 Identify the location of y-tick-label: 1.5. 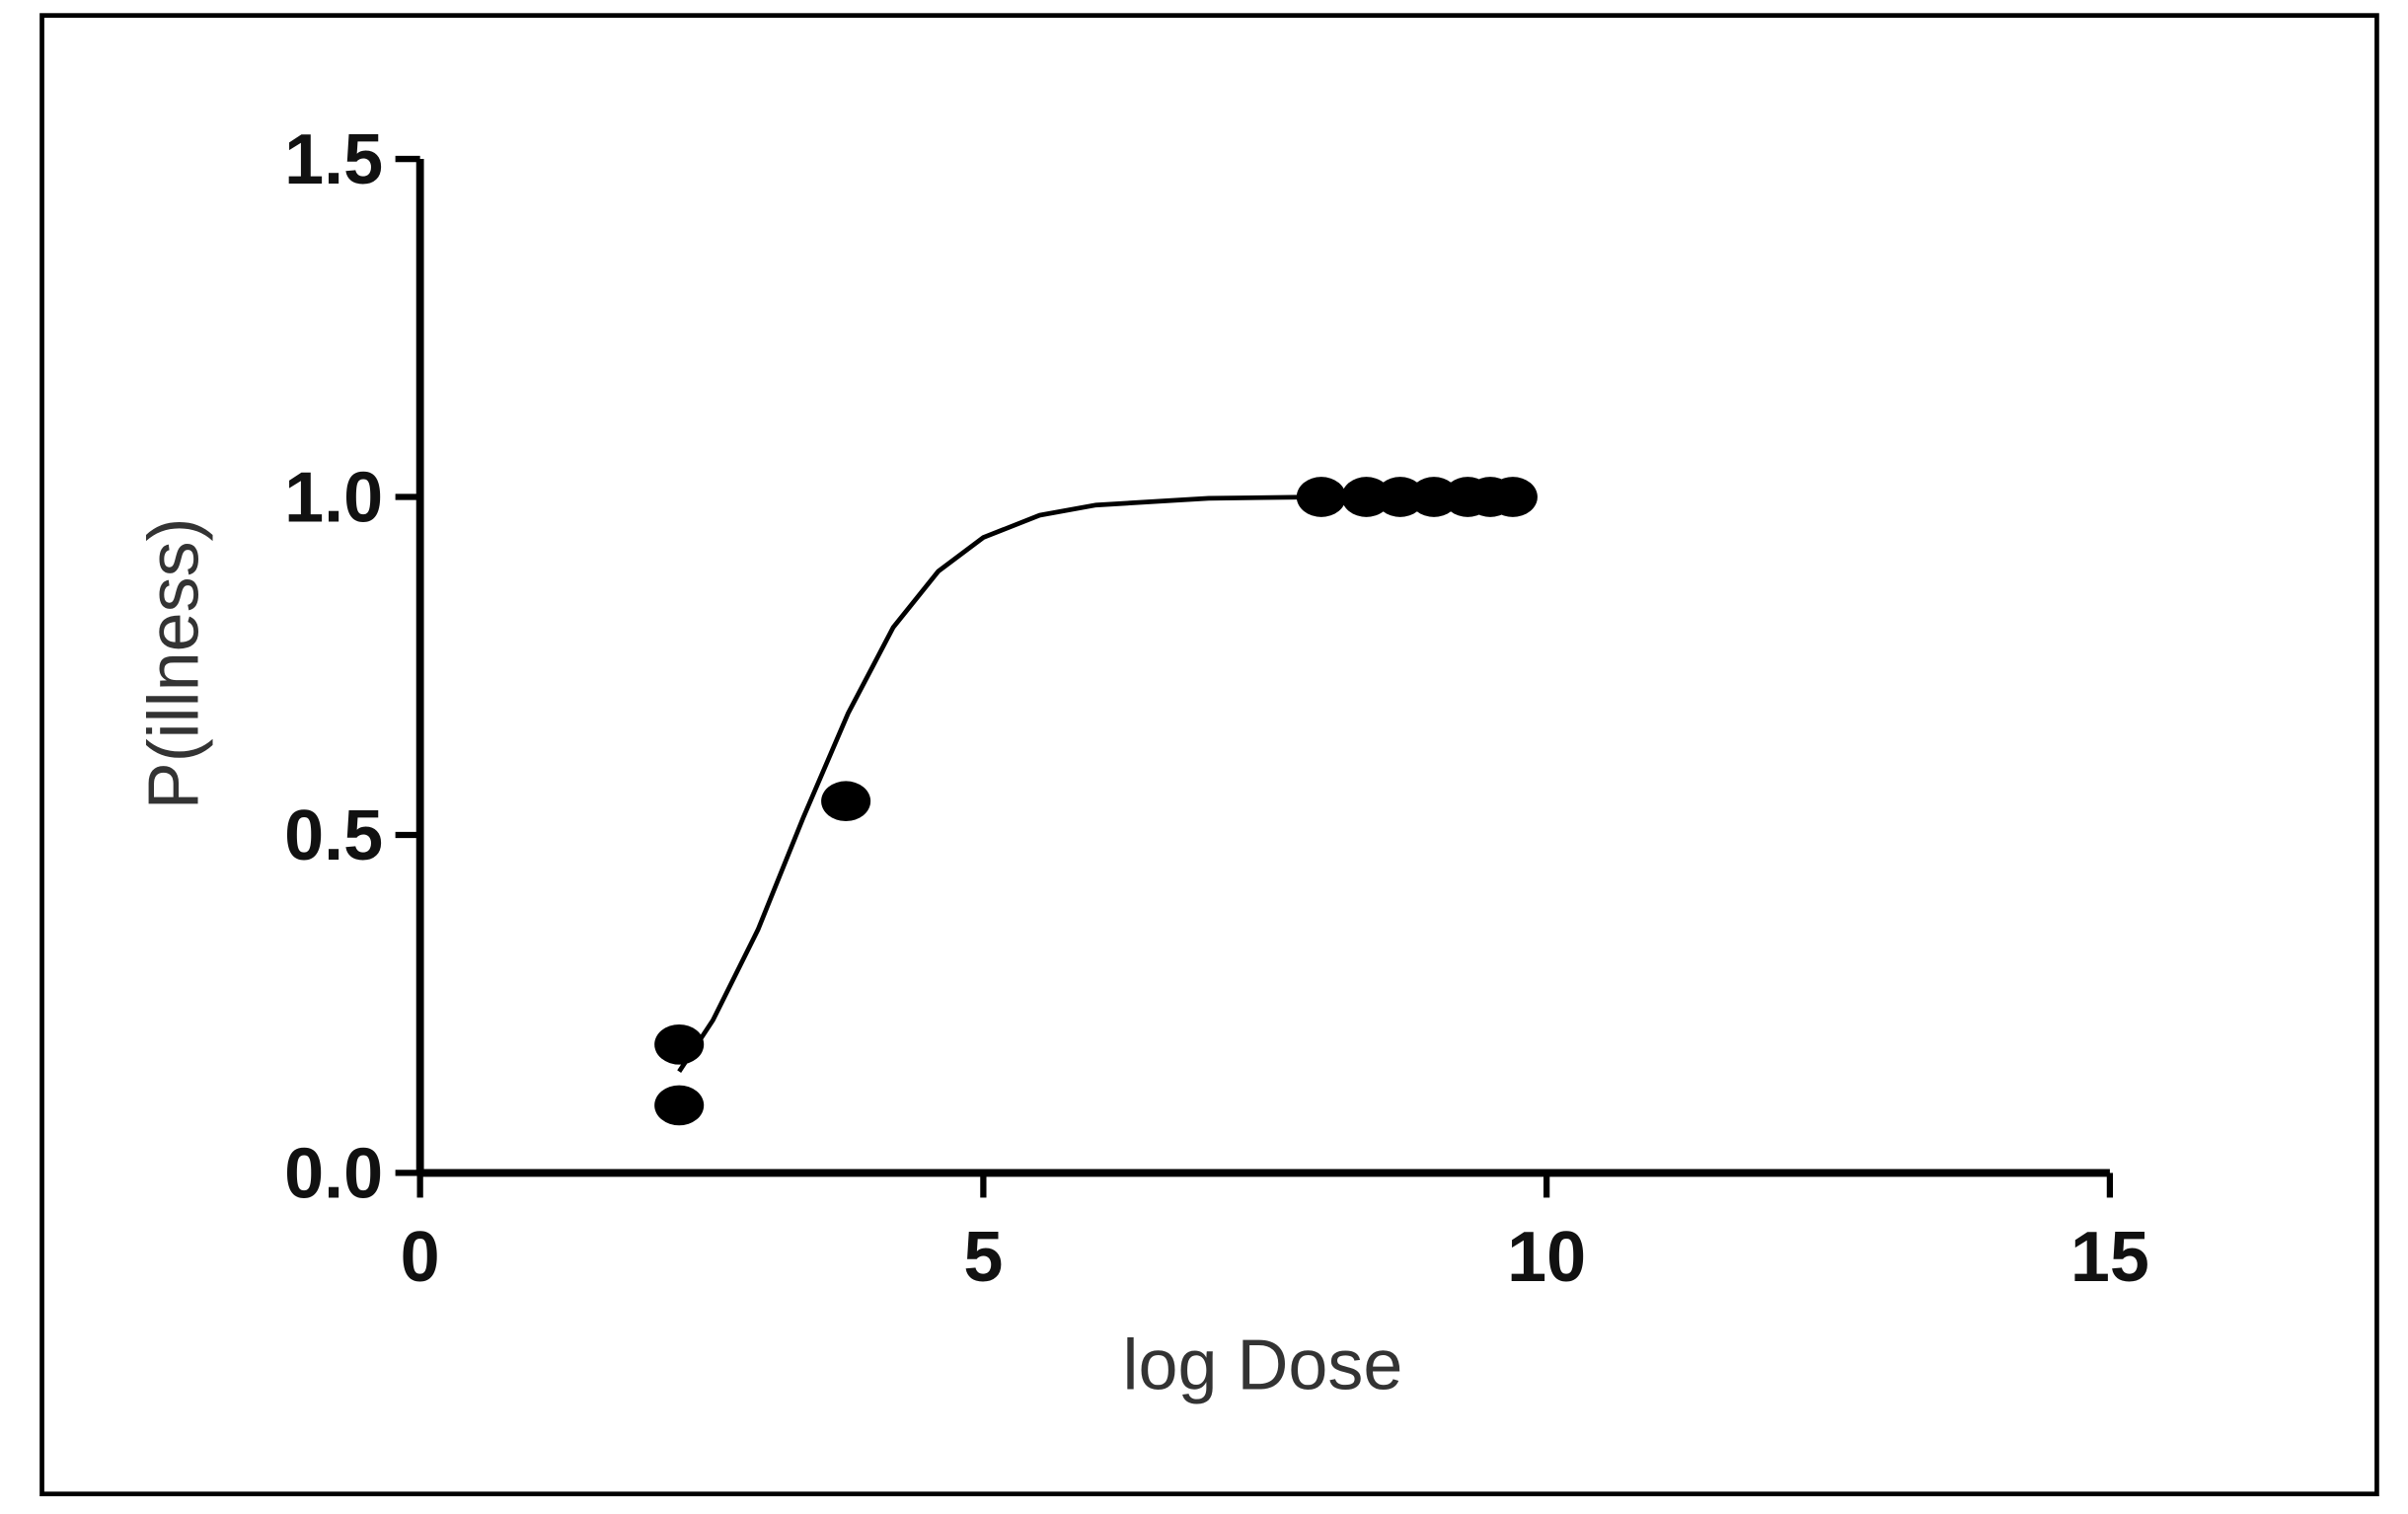
(334, 159).